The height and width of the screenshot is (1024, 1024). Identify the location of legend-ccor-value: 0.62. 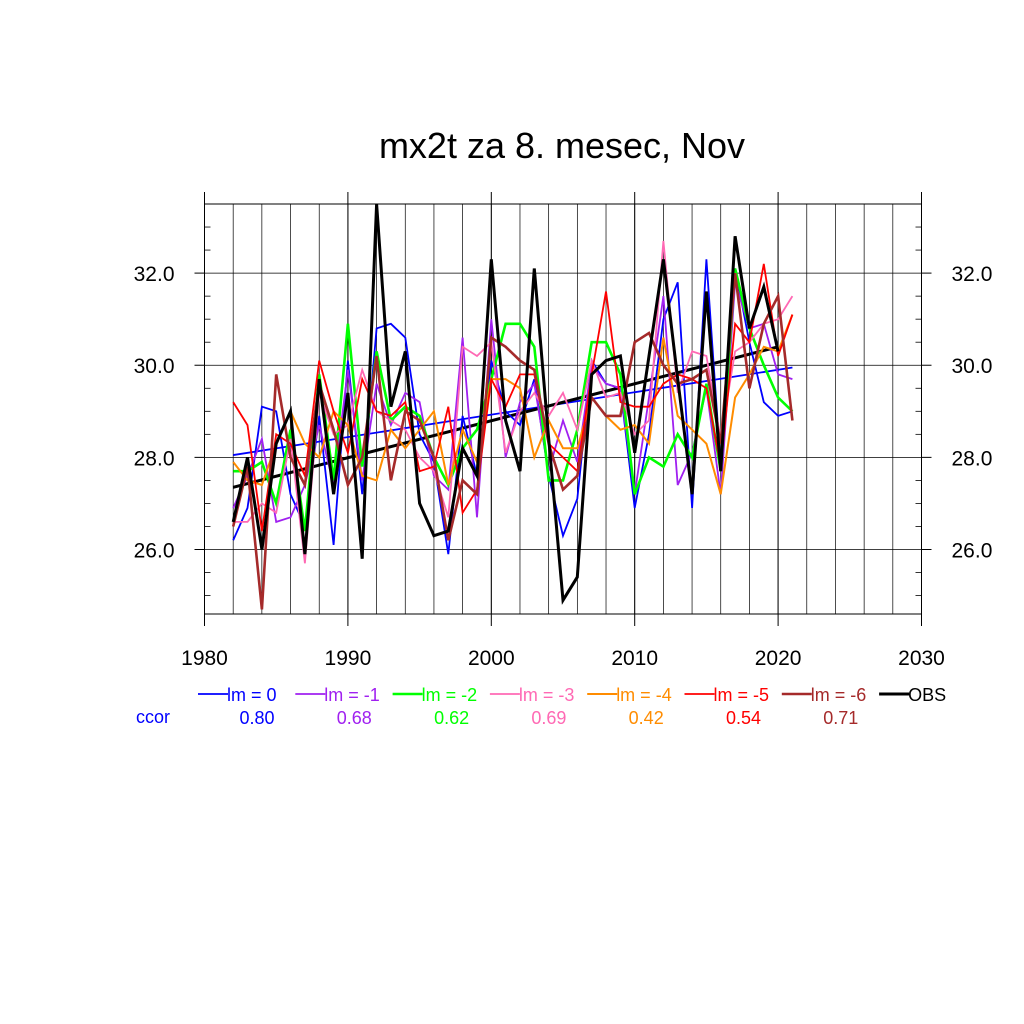
(451, 718).